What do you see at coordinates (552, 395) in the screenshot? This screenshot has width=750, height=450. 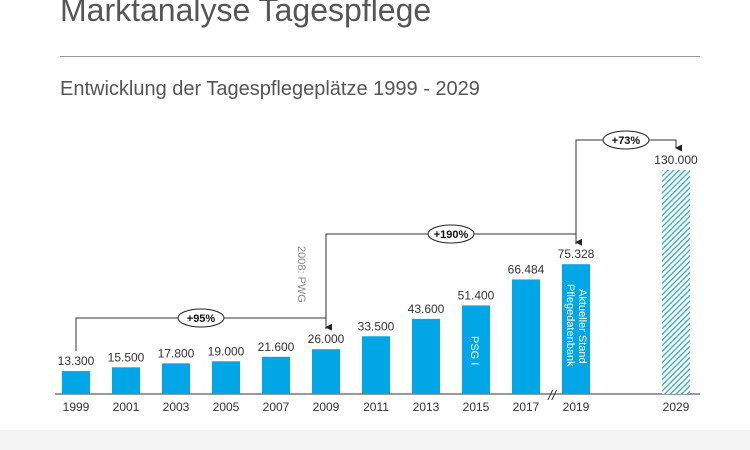 I see `axis-break-mark: //` at bounding box center [552, 395].